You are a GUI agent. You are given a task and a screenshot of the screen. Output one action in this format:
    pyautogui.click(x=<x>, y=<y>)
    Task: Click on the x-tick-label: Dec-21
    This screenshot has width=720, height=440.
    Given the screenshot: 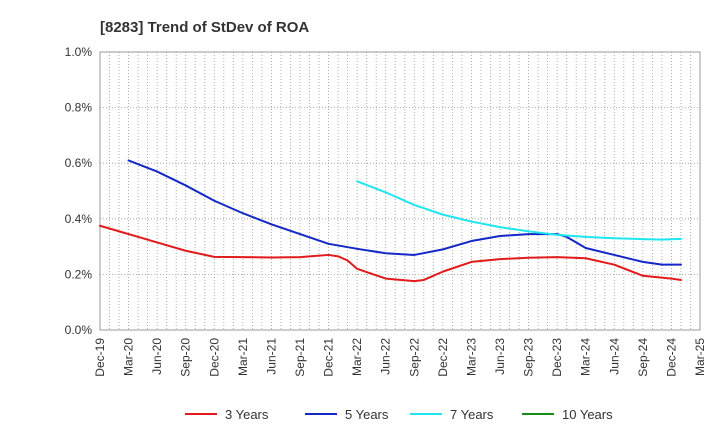 What is the action you would take?
    pyautogui.click(x=329, y=357)
    